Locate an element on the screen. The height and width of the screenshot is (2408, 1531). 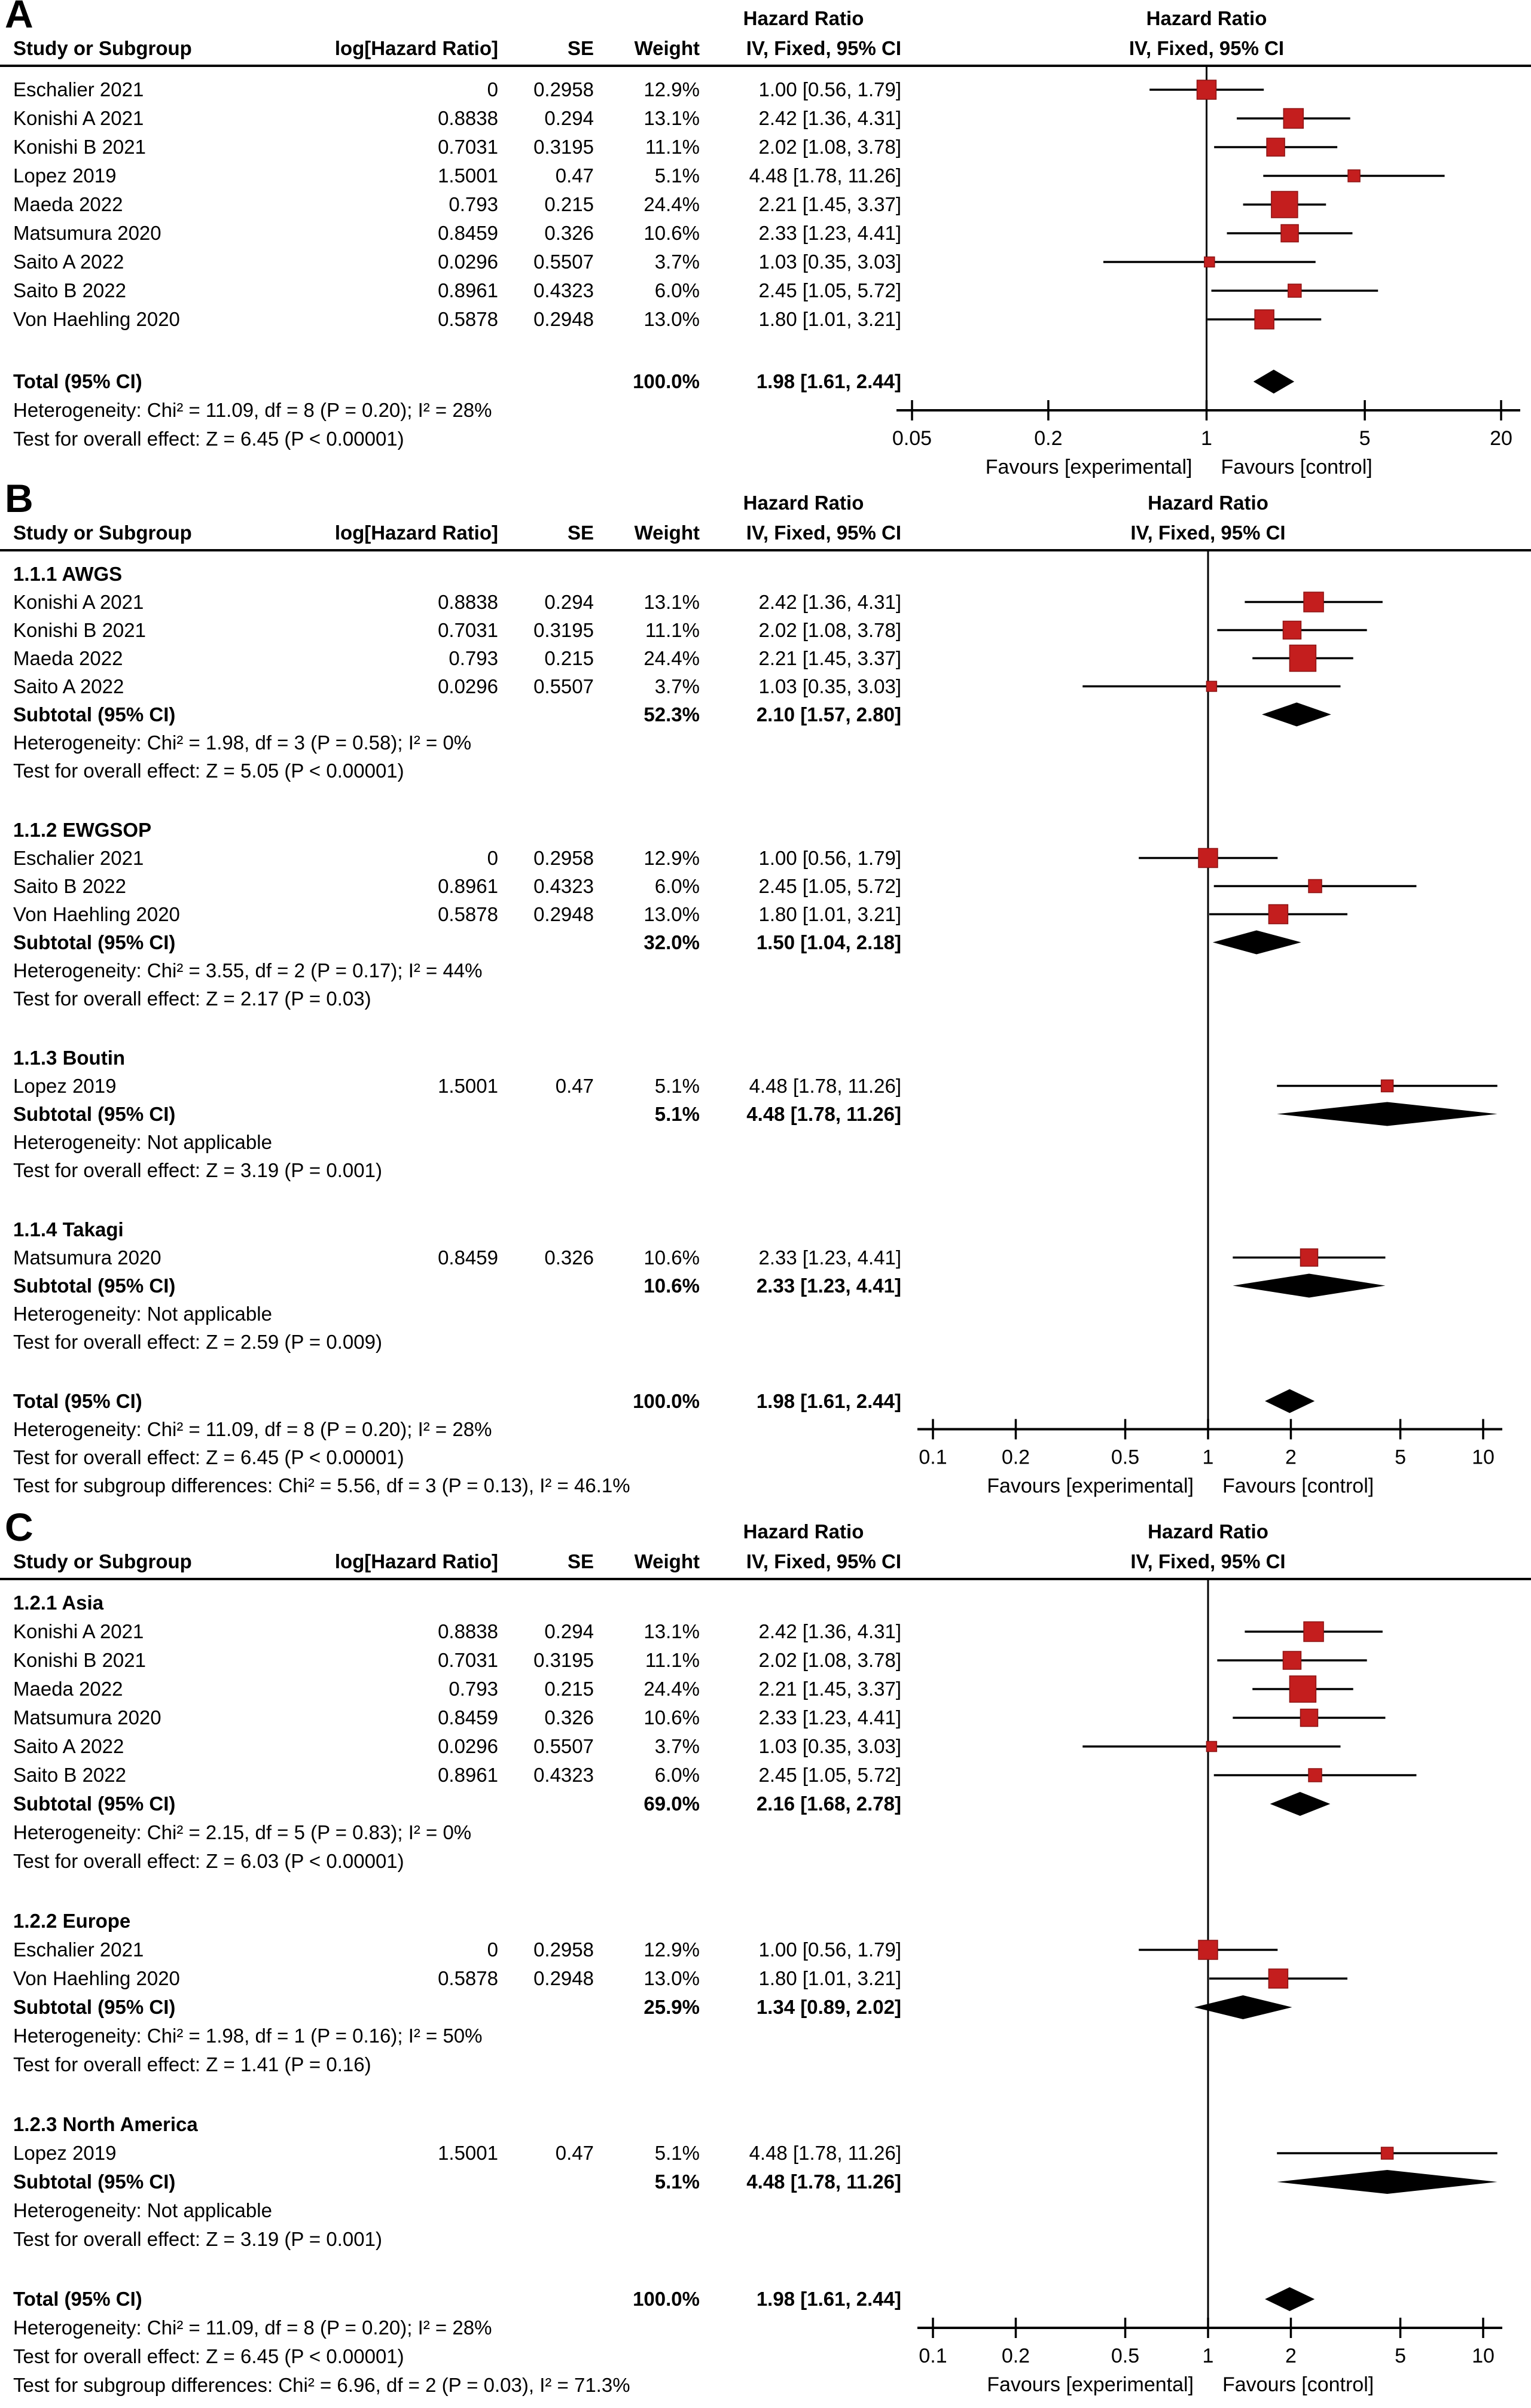
ci-value: 1.03 [0.35, 3.03] is located at coordinates (829, 686).